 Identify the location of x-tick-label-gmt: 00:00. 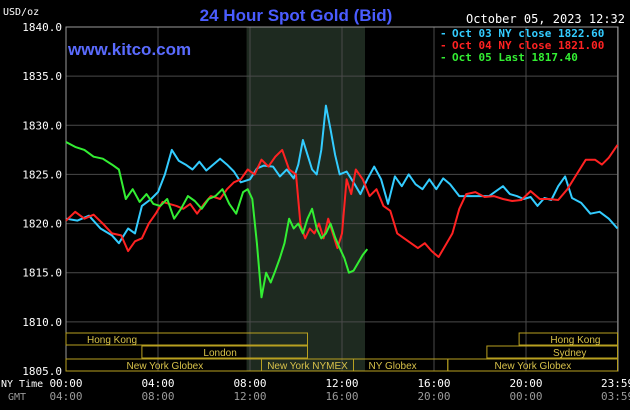
(525, 396).